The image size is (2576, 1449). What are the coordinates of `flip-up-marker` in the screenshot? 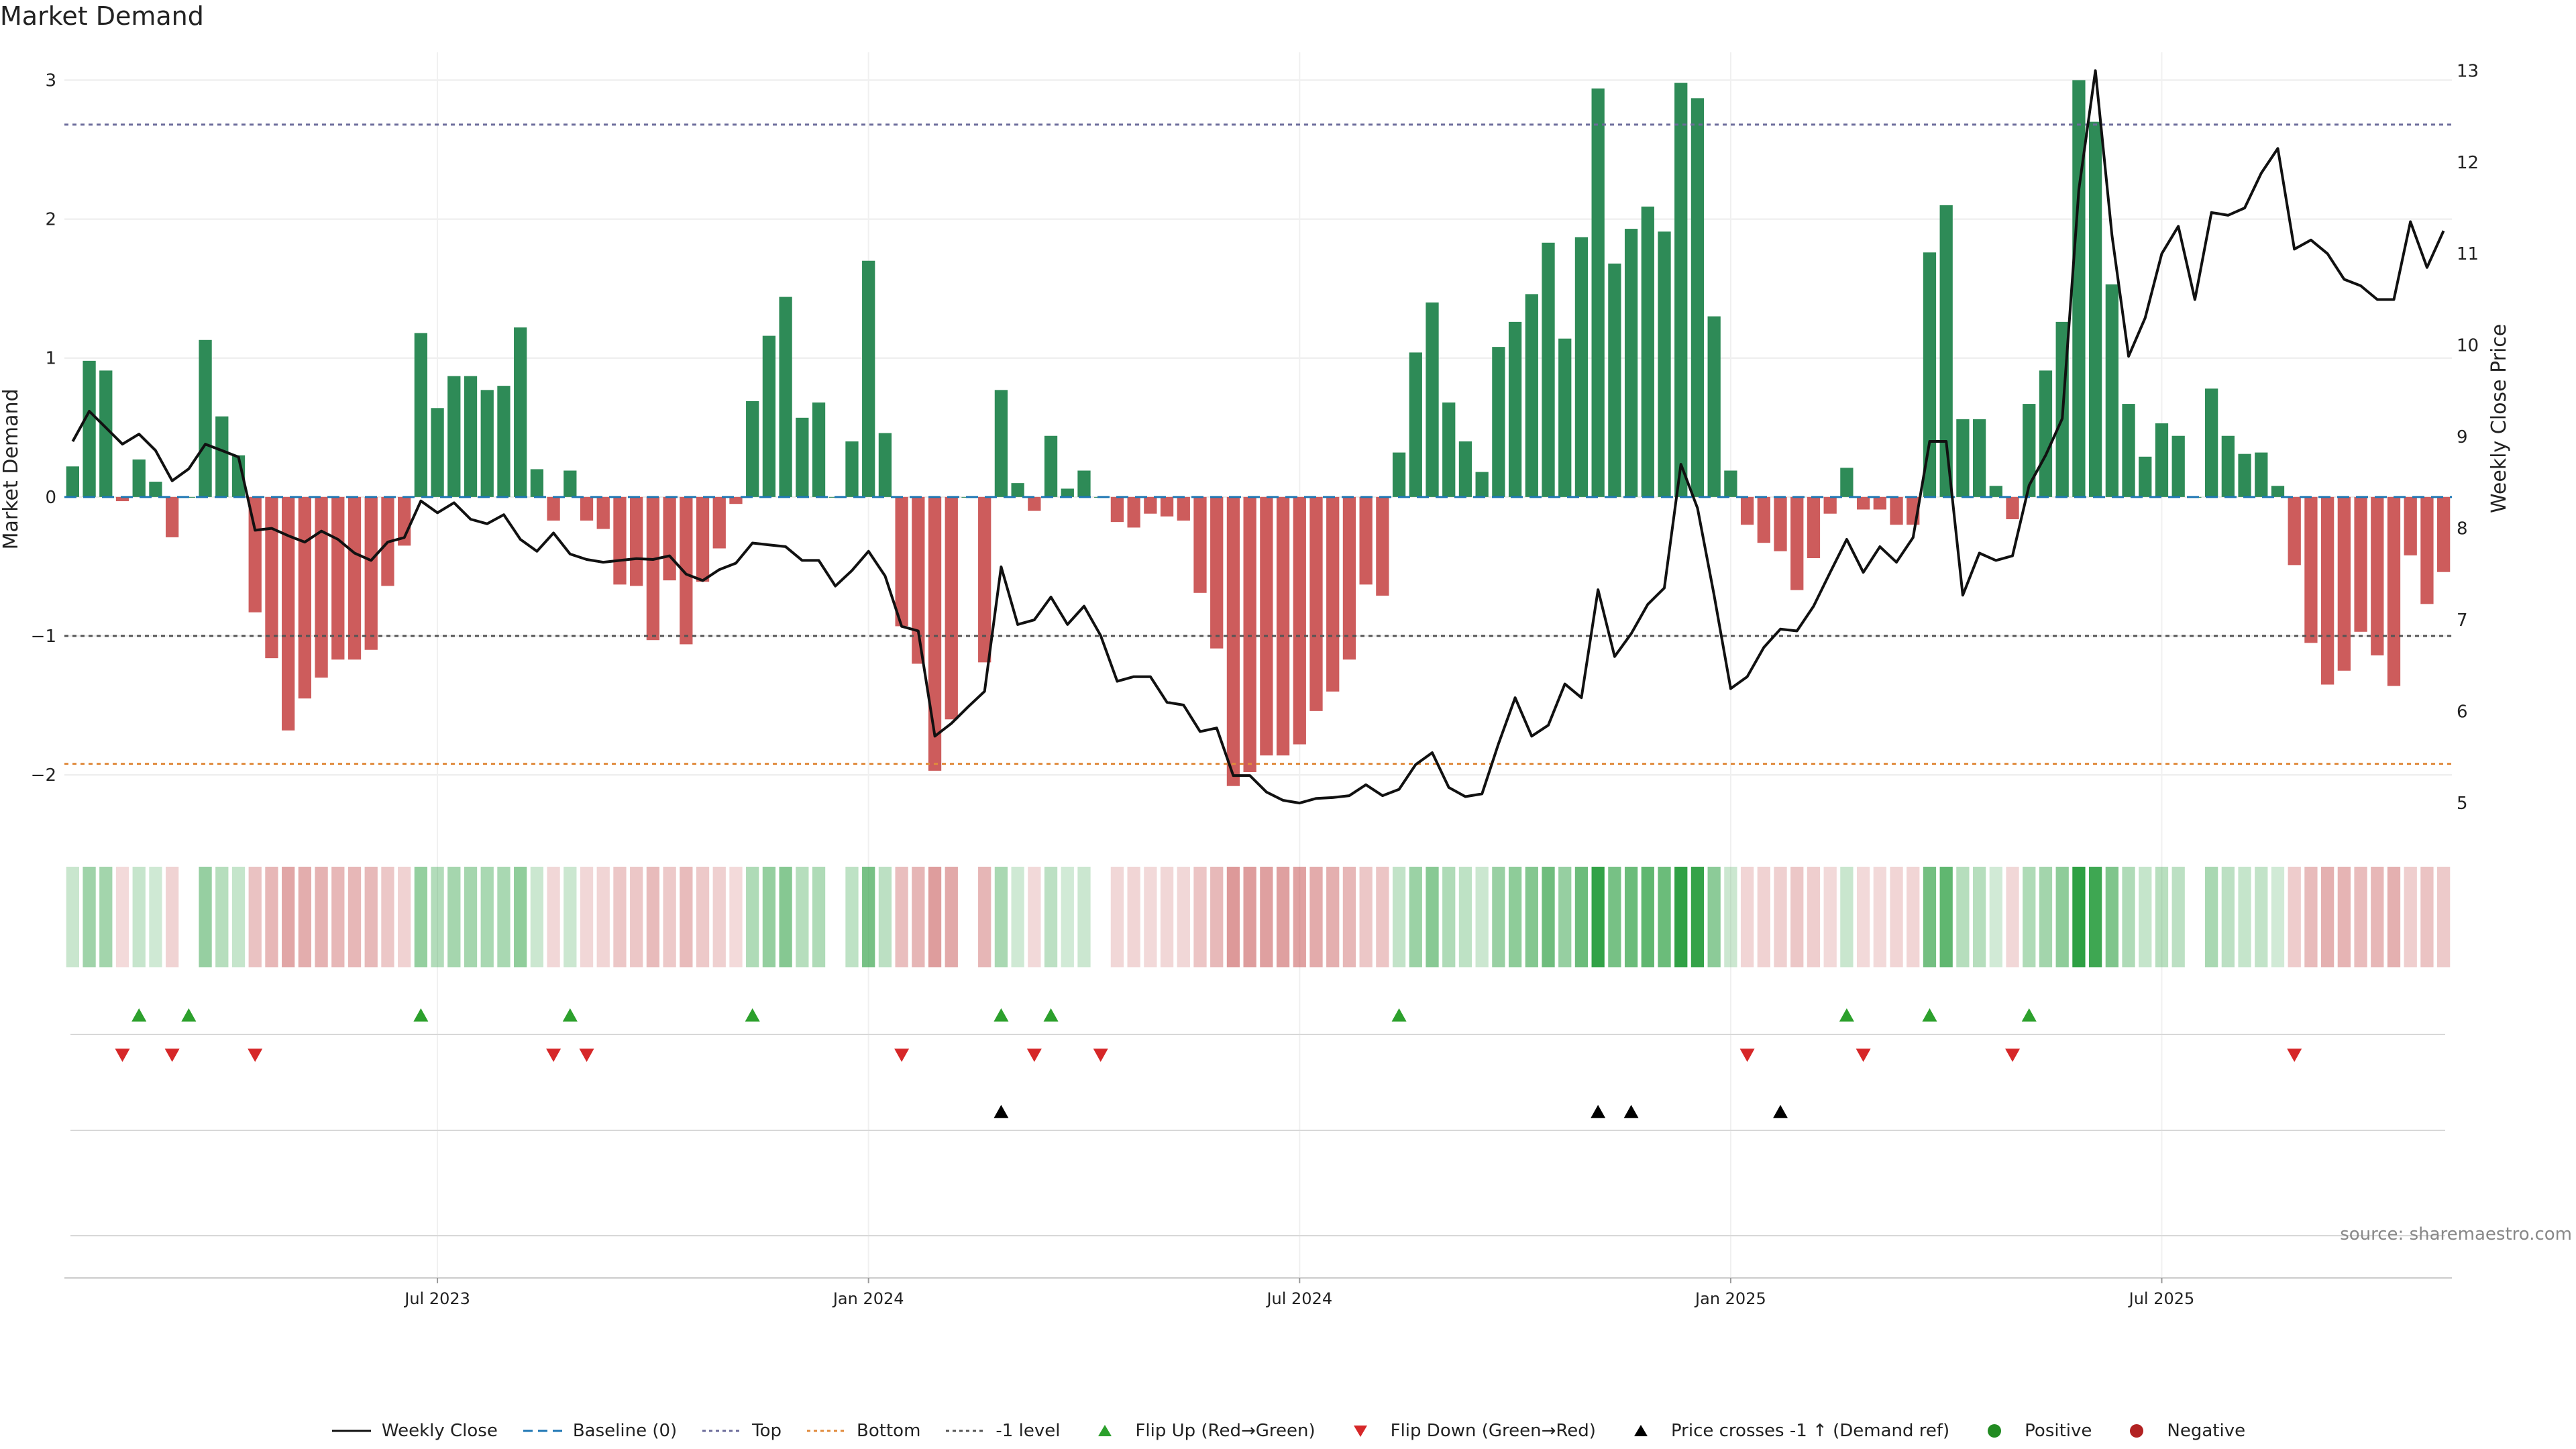 It's located at (1399, 1015).